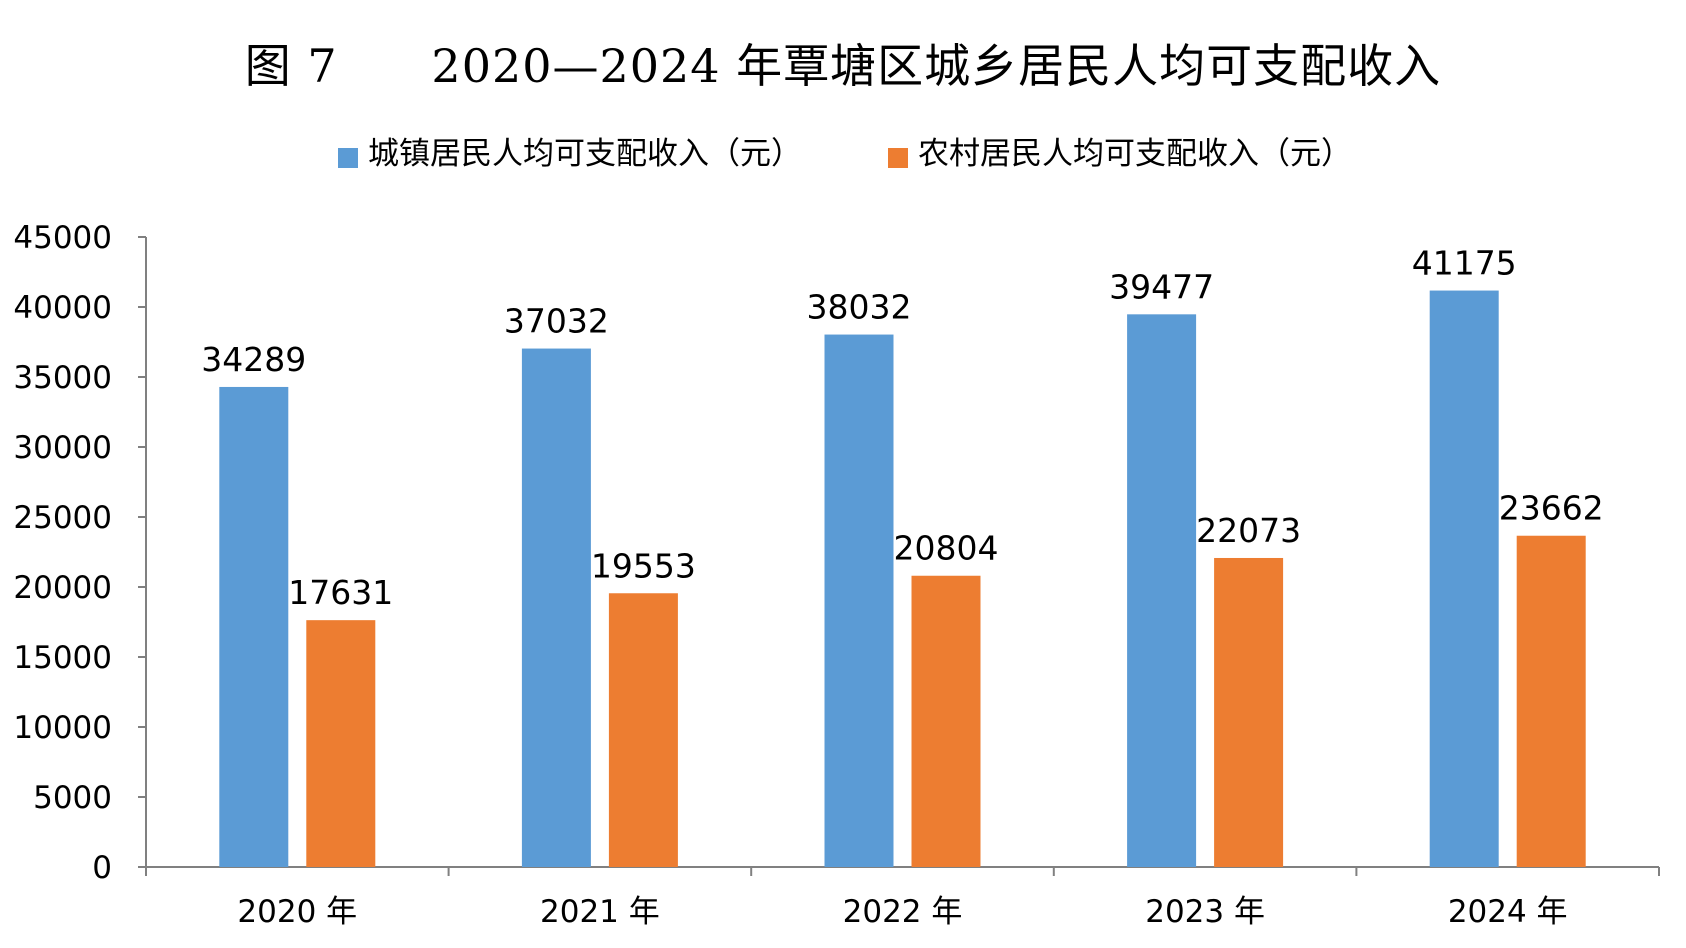 The image size is (1686, 948). Describe the element at coordinates (62, 448) in the screenshot. I see `y-tick-label: 30000` at that location.